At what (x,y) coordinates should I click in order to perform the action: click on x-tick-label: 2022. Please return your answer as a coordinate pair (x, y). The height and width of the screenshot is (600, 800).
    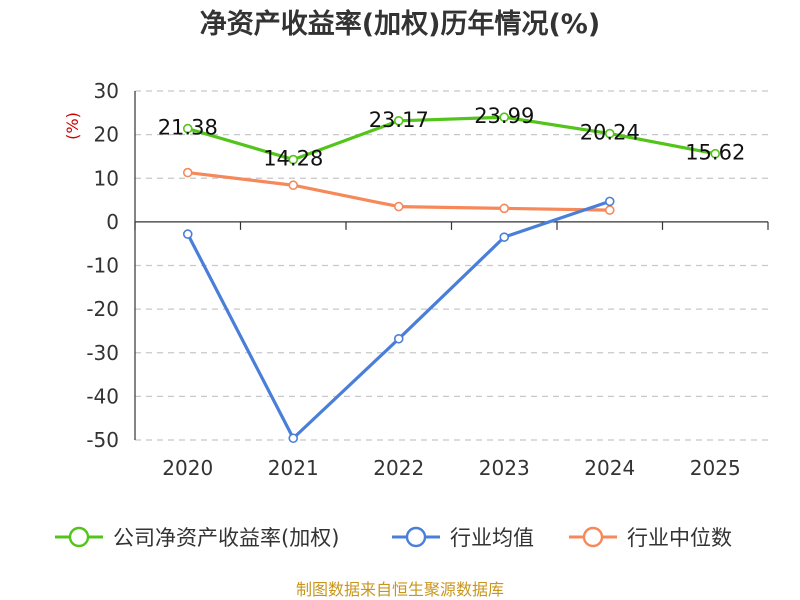
    Looking at the image, I should click on (398, 468).